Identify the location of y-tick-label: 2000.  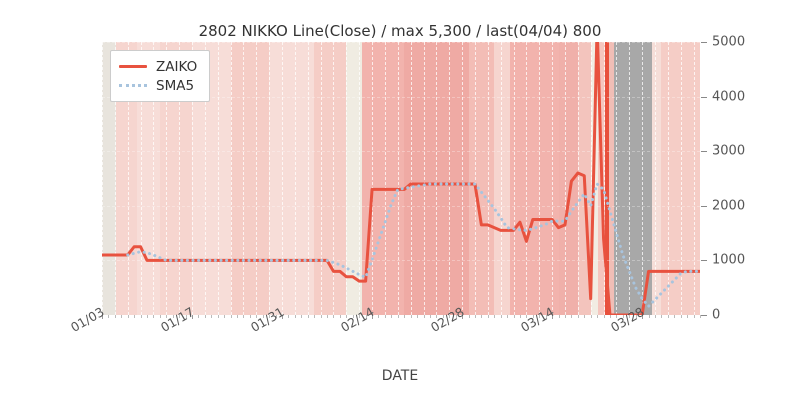
(729, 206).